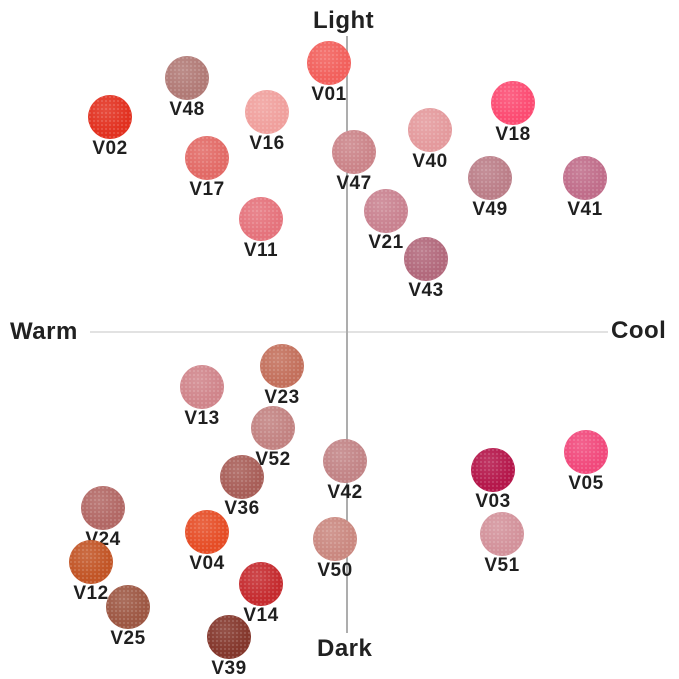 This screenshot has width=679, height=679. Describe the element at coordinates (207, 189) in the screenshot. I see `shade-label-v17: V17` at that location.